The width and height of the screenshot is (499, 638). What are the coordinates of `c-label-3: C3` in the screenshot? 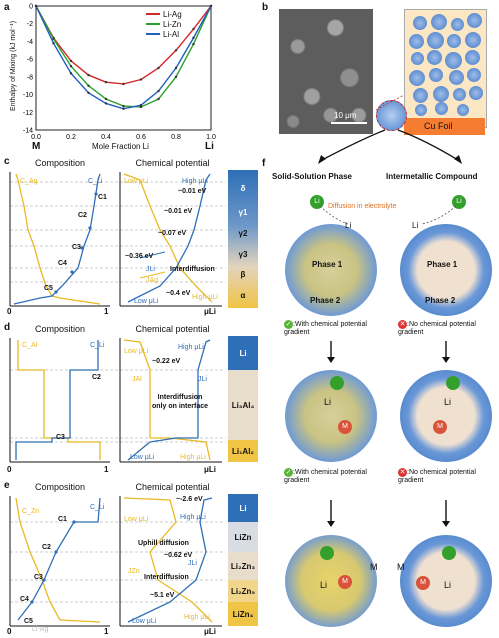 It's located at (76, 247).